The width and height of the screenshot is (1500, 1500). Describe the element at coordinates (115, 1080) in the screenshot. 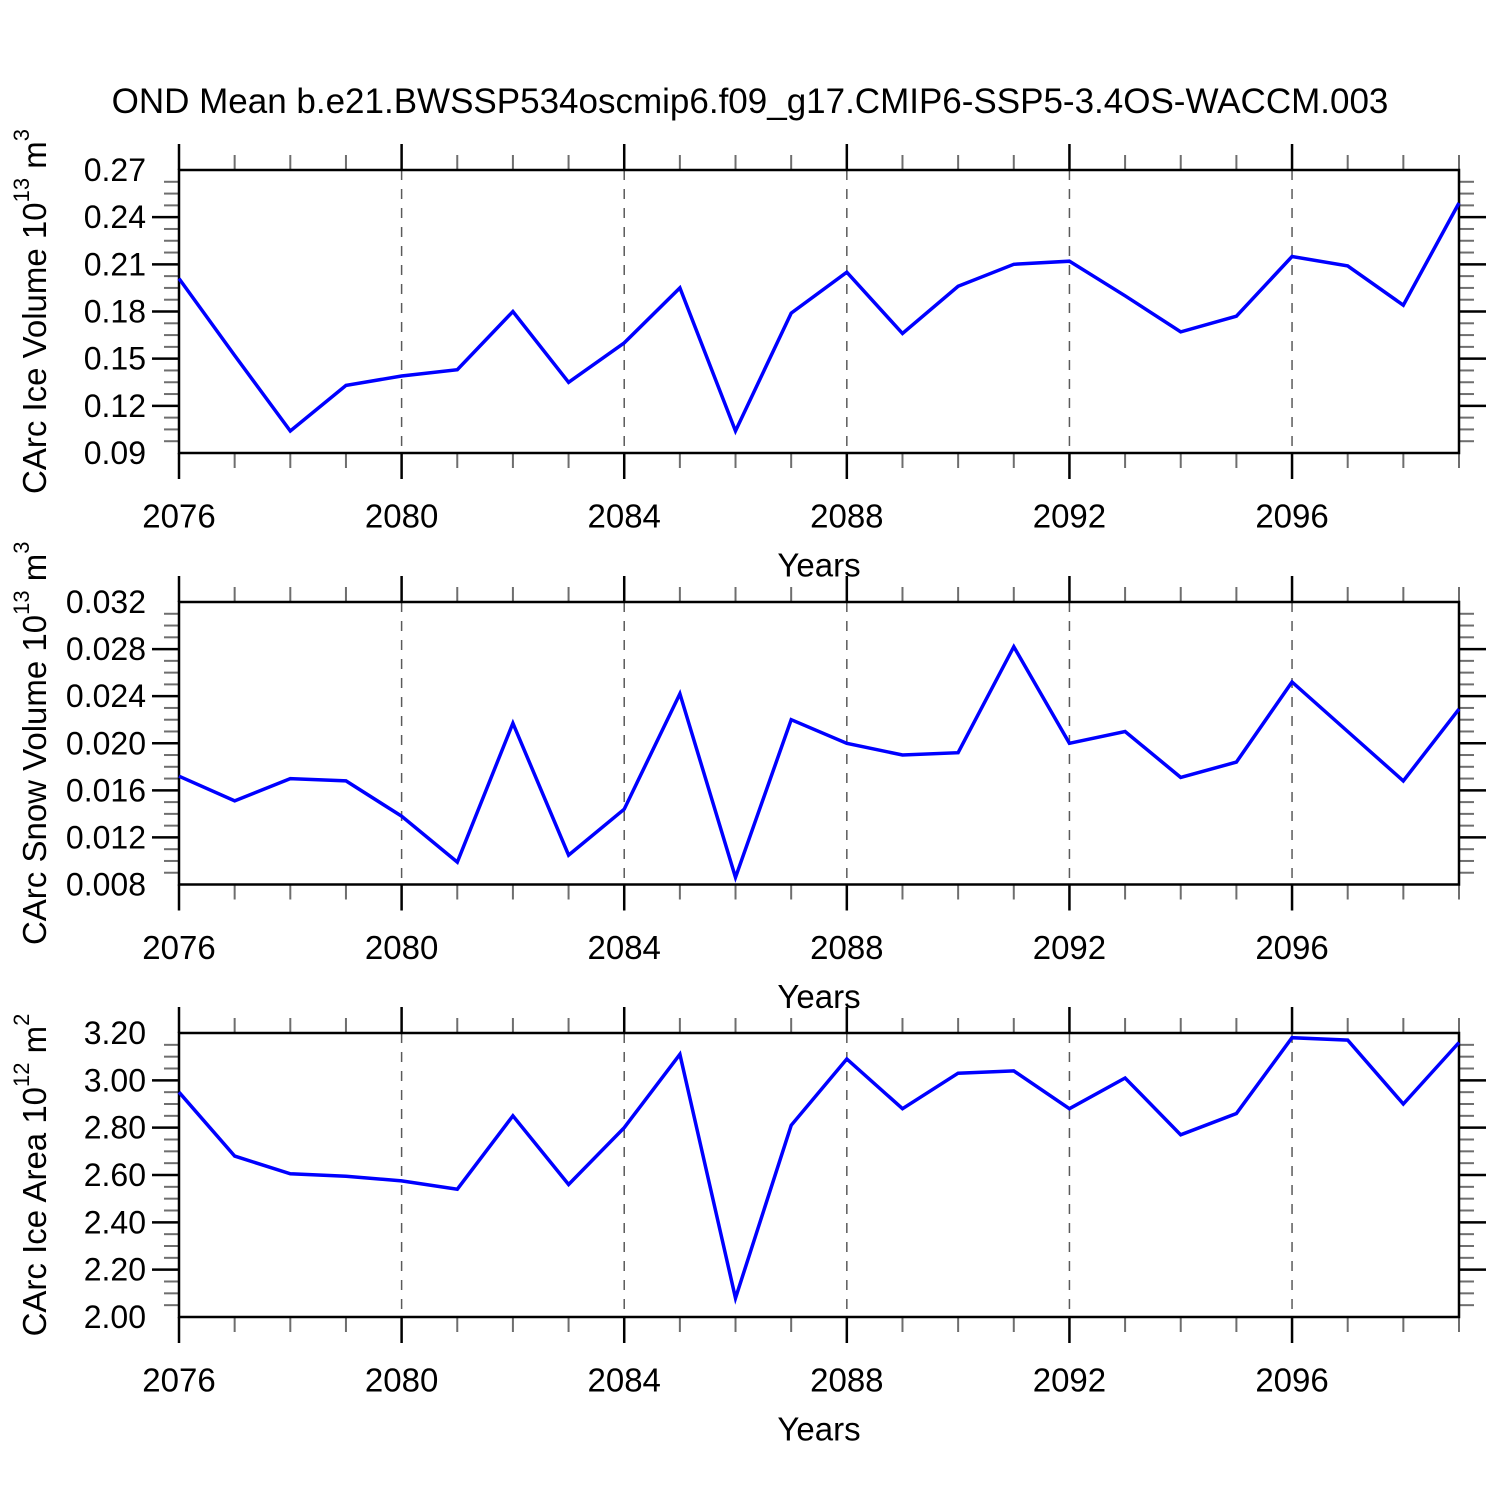

I see `ice-area-ytick-label: 3.00` at that location.